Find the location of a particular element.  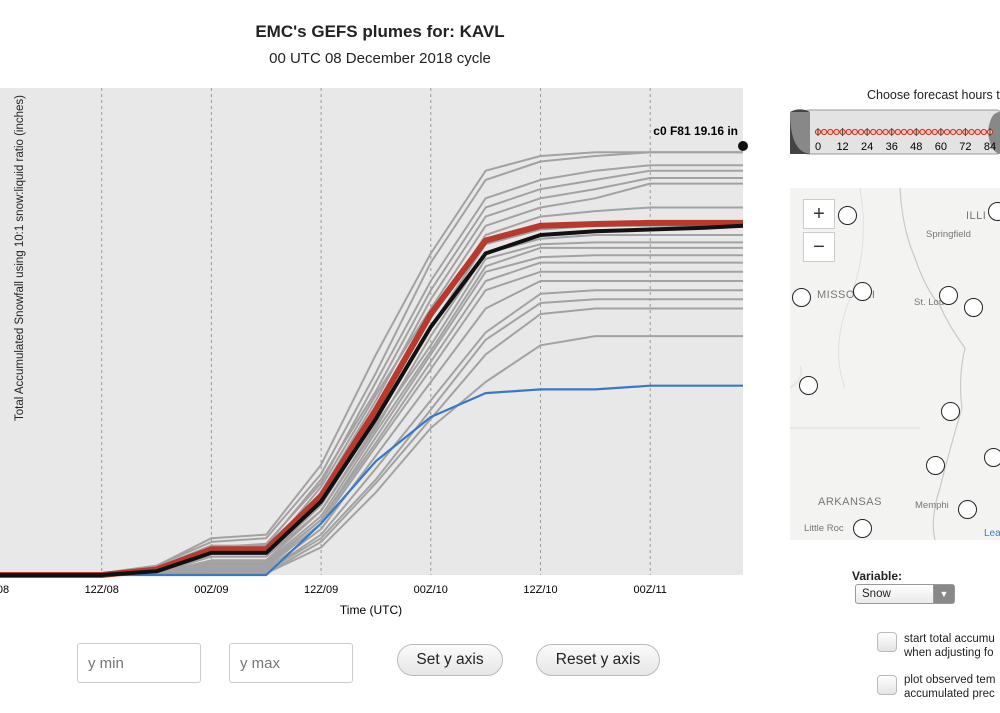

x-tick-label: 00Z/09 is located at coordinates (211, 590).